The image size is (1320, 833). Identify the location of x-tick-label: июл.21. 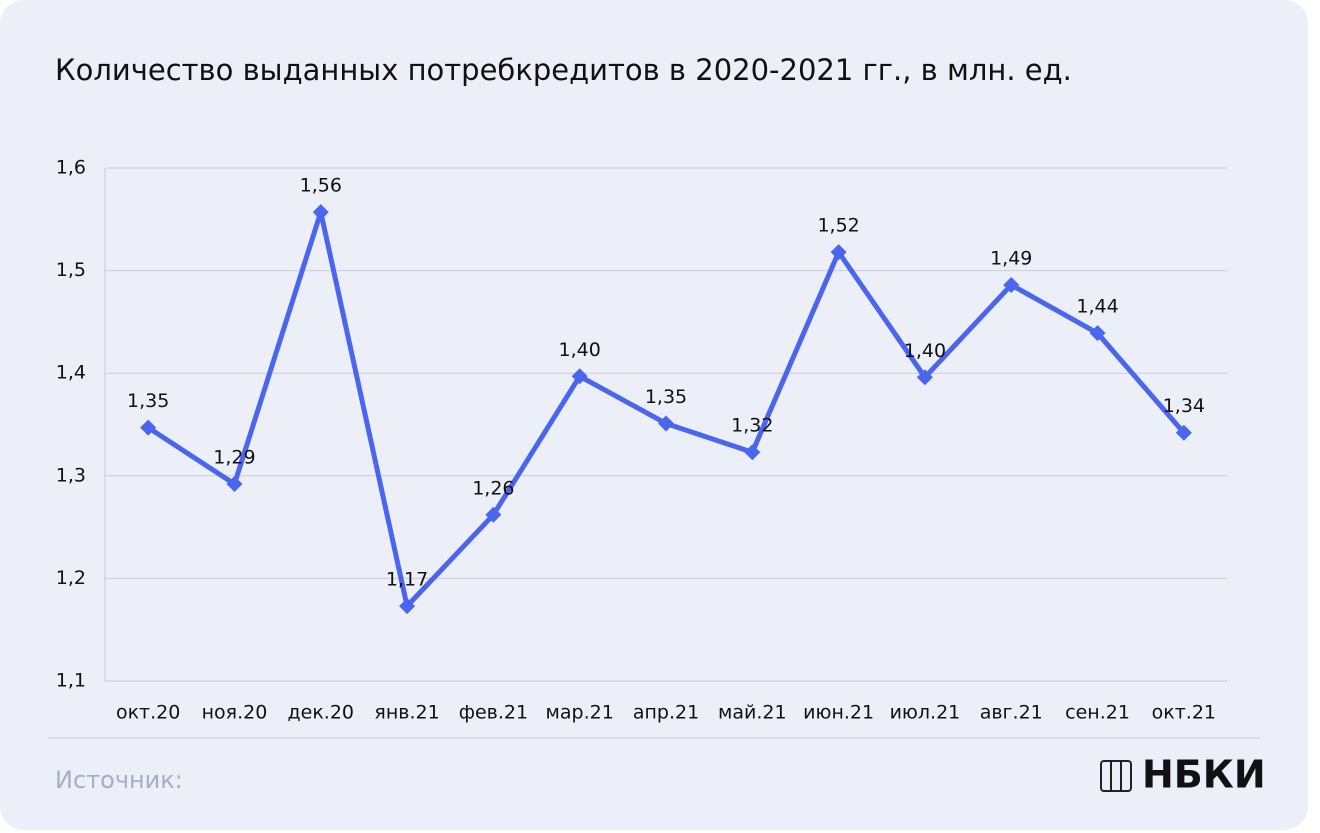
(925, 713).